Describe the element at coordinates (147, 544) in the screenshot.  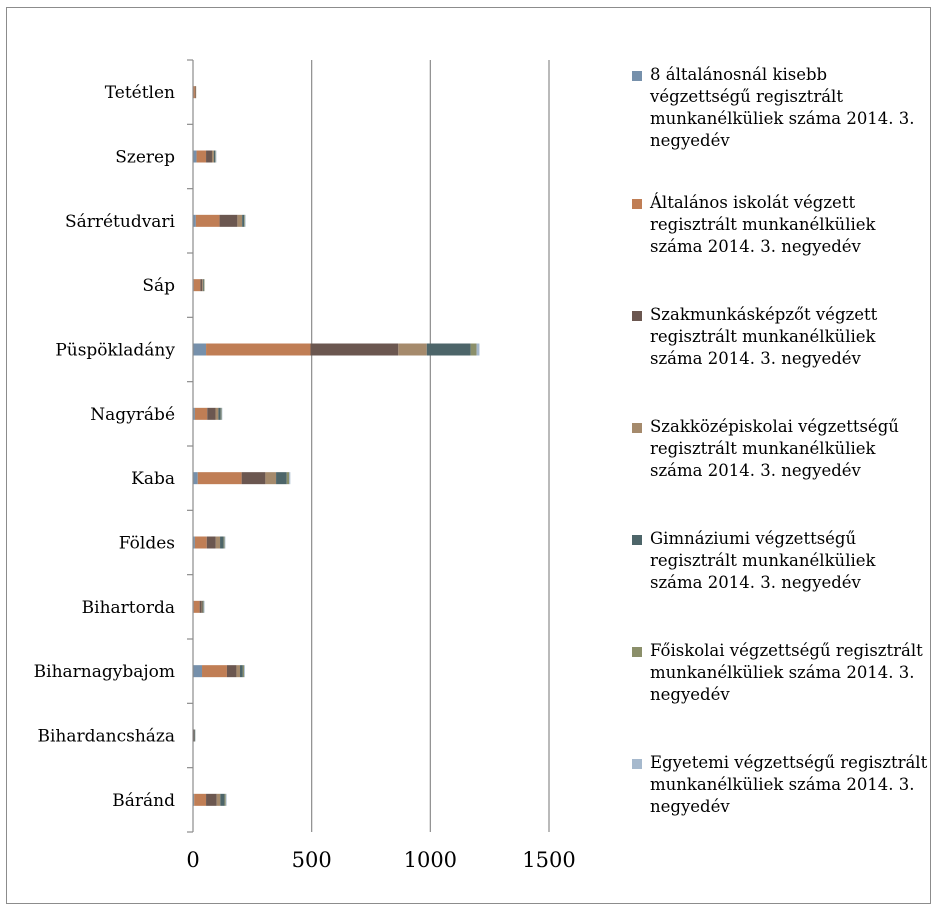
I see `category-label: Földes` at that location.